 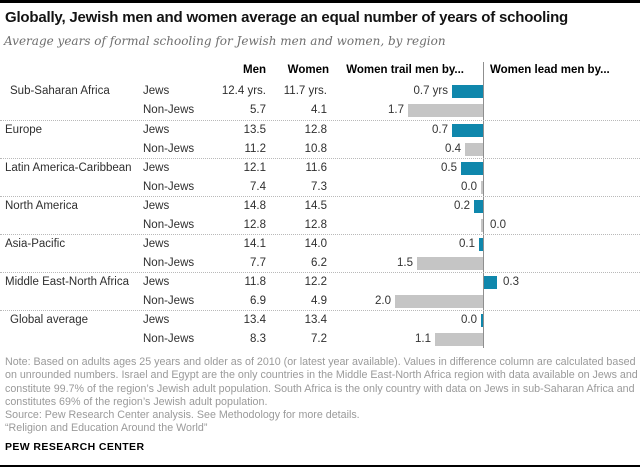 What do you see at coordinates (258, 339) in the screenshot?
I see `men-years-value: 8.3` at bounding box center [258, 339].